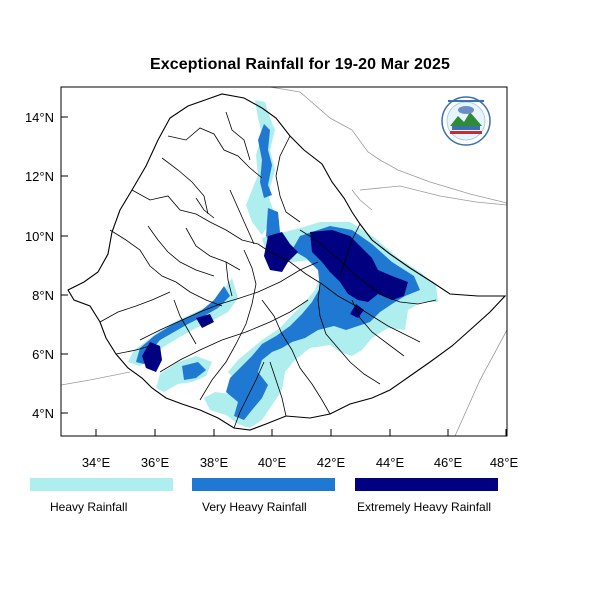  What do you see at coordinates (89, 507) in the screenshot?
I see `legend-label-heavy: Heavy Rainfall` at bounding box center [89, 507].